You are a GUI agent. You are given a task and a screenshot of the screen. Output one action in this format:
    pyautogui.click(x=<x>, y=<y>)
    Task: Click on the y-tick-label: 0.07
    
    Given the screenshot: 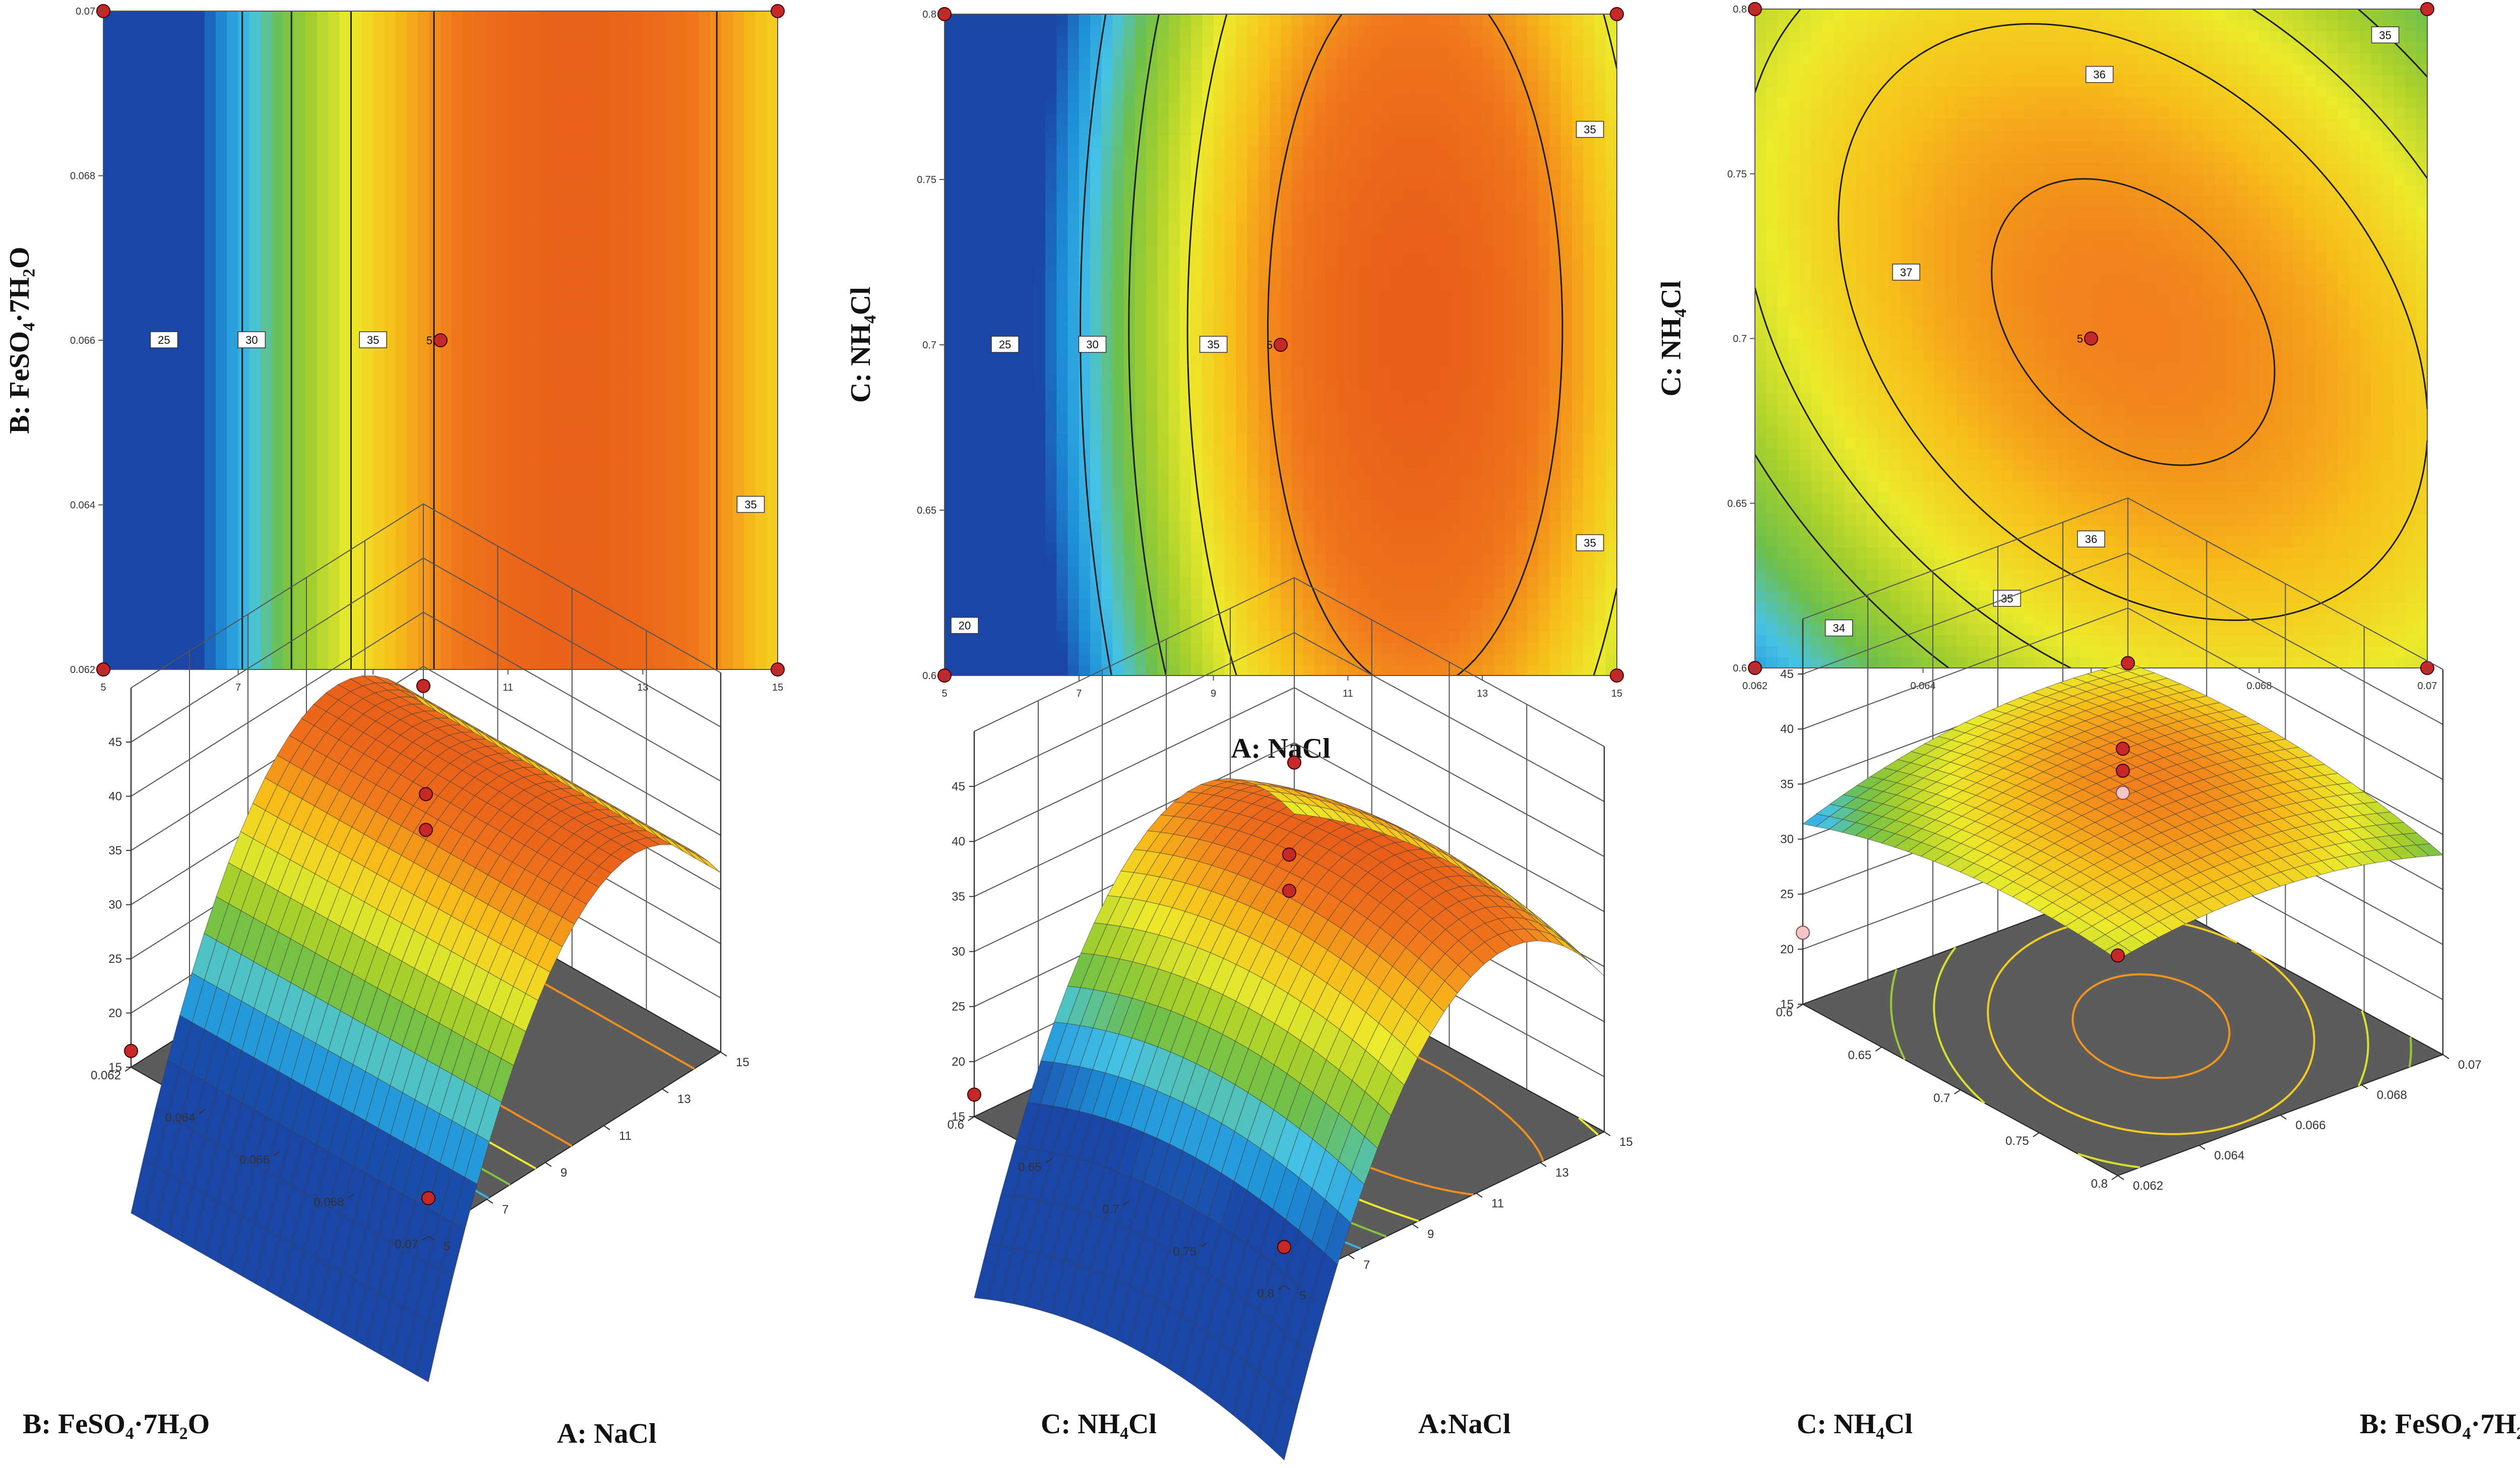 What is the action you would take?
    pyautogui.click(x=85, y=11)
    